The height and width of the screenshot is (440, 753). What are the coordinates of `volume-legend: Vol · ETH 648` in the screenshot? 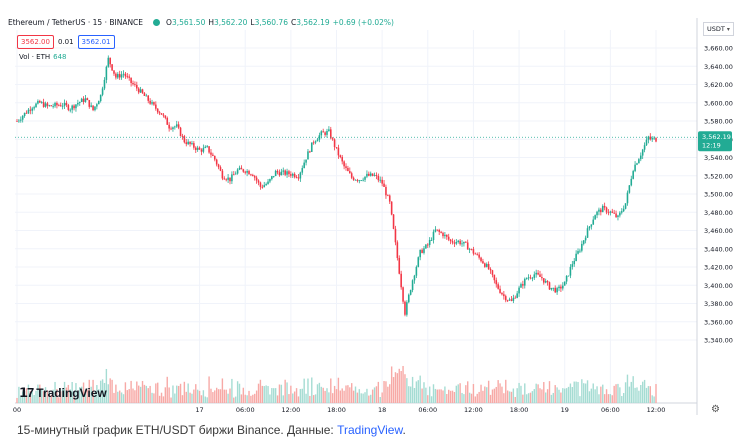 It's located at (43, 57).